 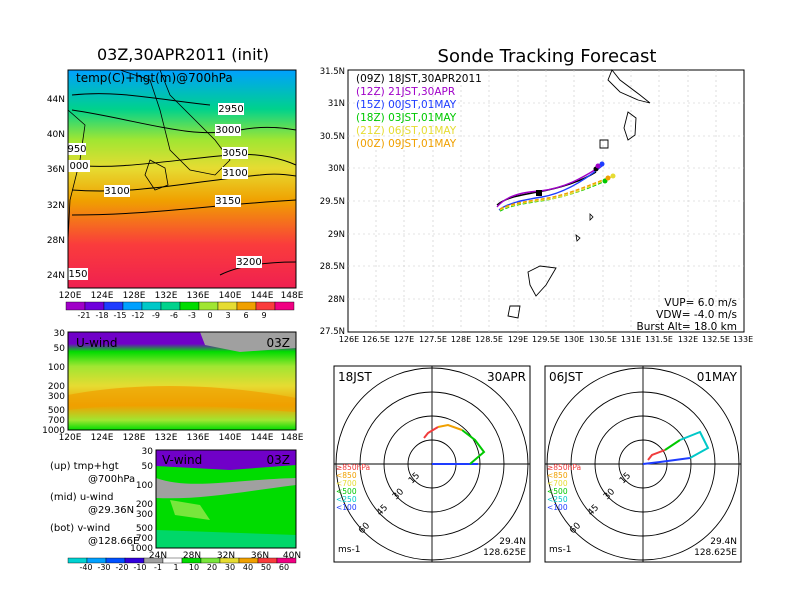 I want to click on colorbar-tick: 30, so click(x=230, y=567).